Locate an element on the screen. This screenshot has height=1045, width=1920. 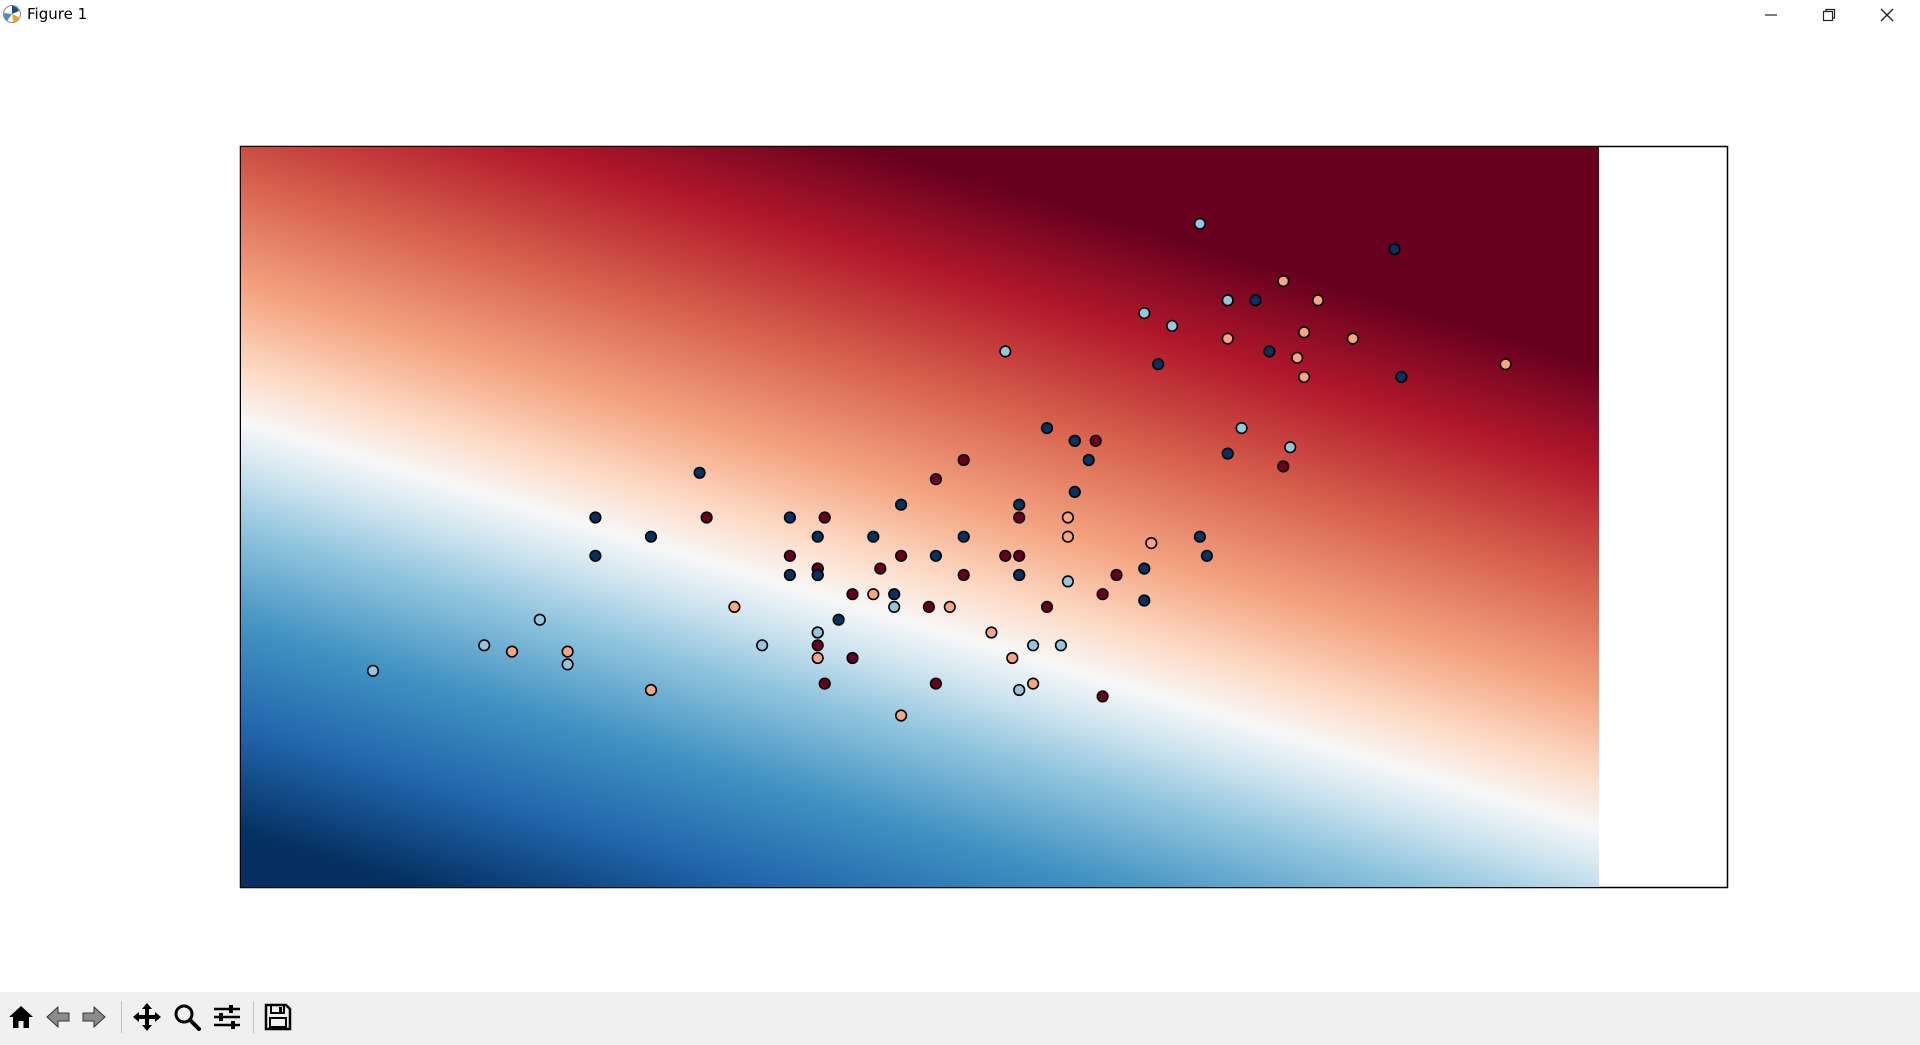
configure-subplots-button is located at coordinates (227, 1017).